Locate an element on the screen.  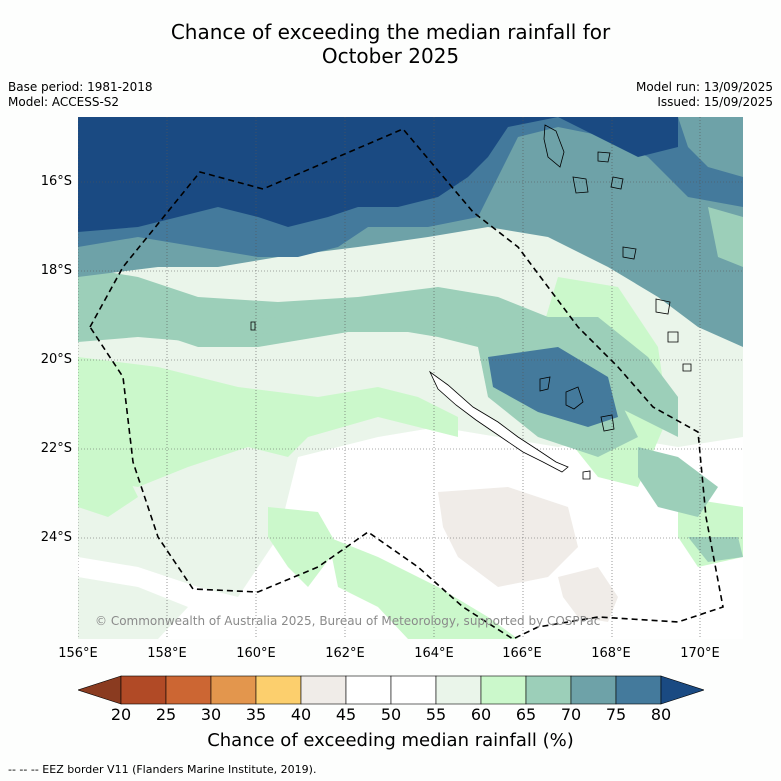
band-45-50-east is located at coordinates (588, 594).